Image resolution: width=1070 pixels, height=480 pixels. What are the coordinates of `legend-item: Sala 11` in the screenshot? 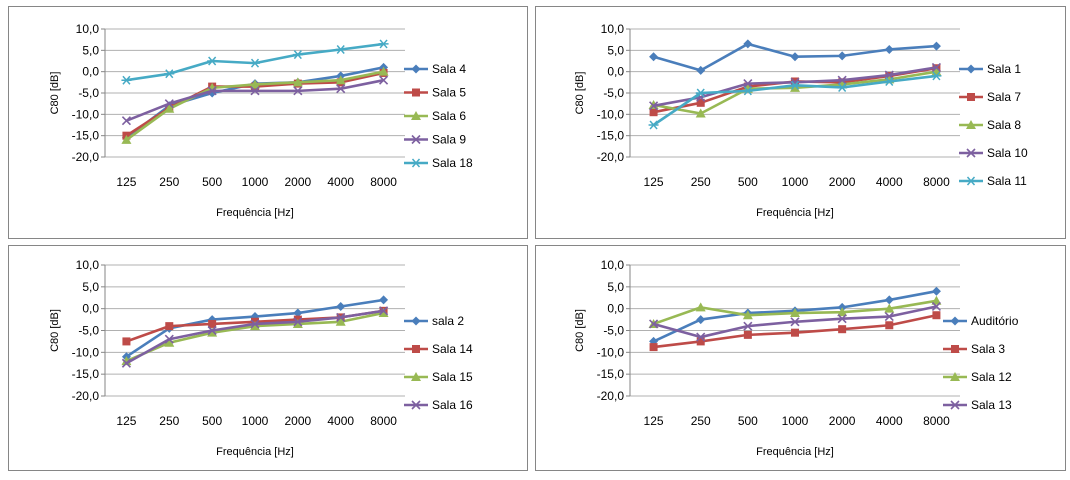 It's located at (993, 181).